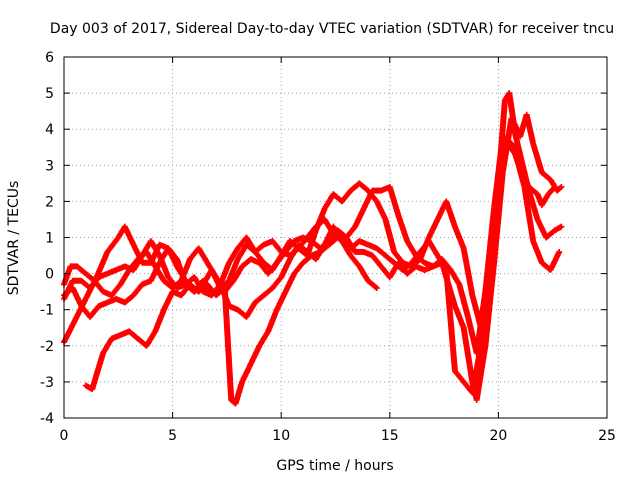  Describe the element at coordinates (49, 202) in the screenshot. I see `y-tick-label: 2` at that location.